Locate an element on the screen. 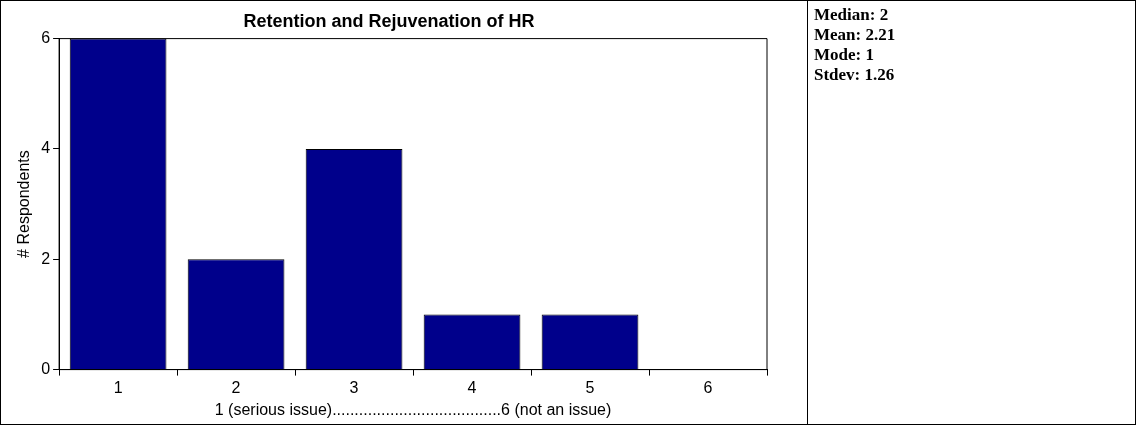 The image size is (1136, 425). y-tick-label: 6 is located at coordinates (46, 38).